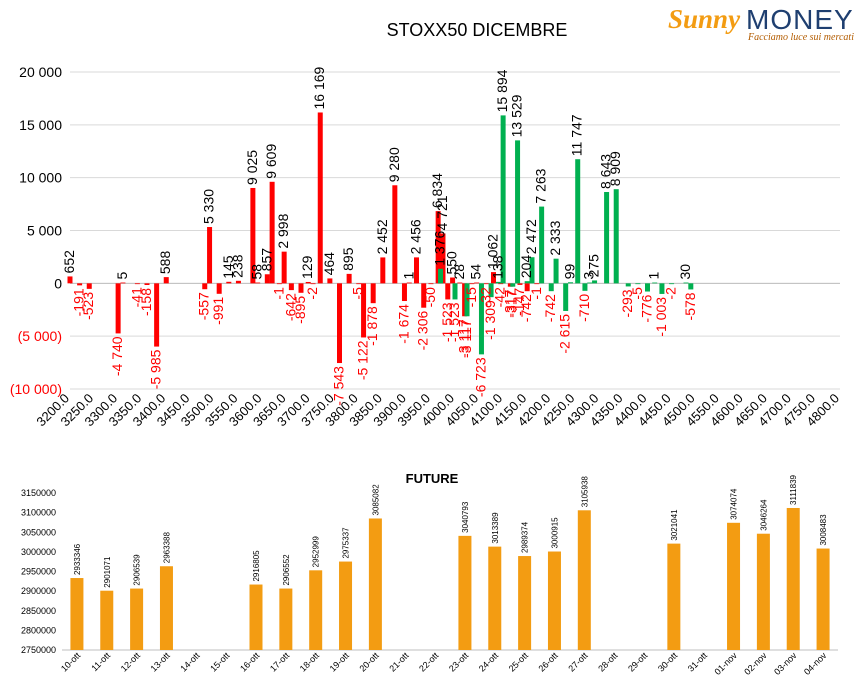 The image size is (865, 700). What do you see at coordinates (117, 356) in the screenshot?
I see `data-label: -4 740` at bounding box center [117, 356].